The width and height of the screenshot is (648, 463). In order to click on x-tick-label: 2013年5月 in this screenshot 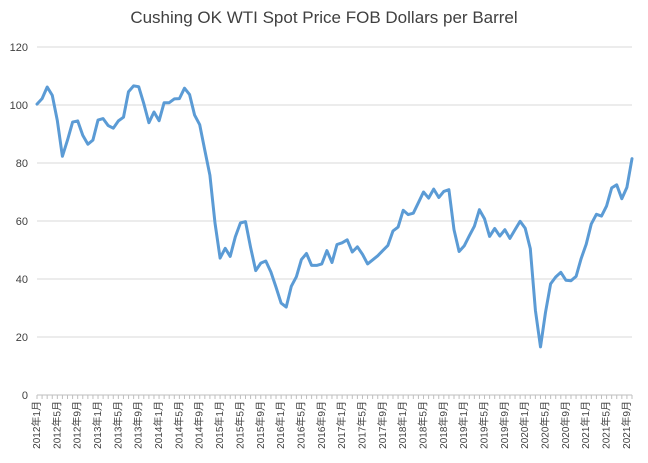, I will do `click(117, 425)`.